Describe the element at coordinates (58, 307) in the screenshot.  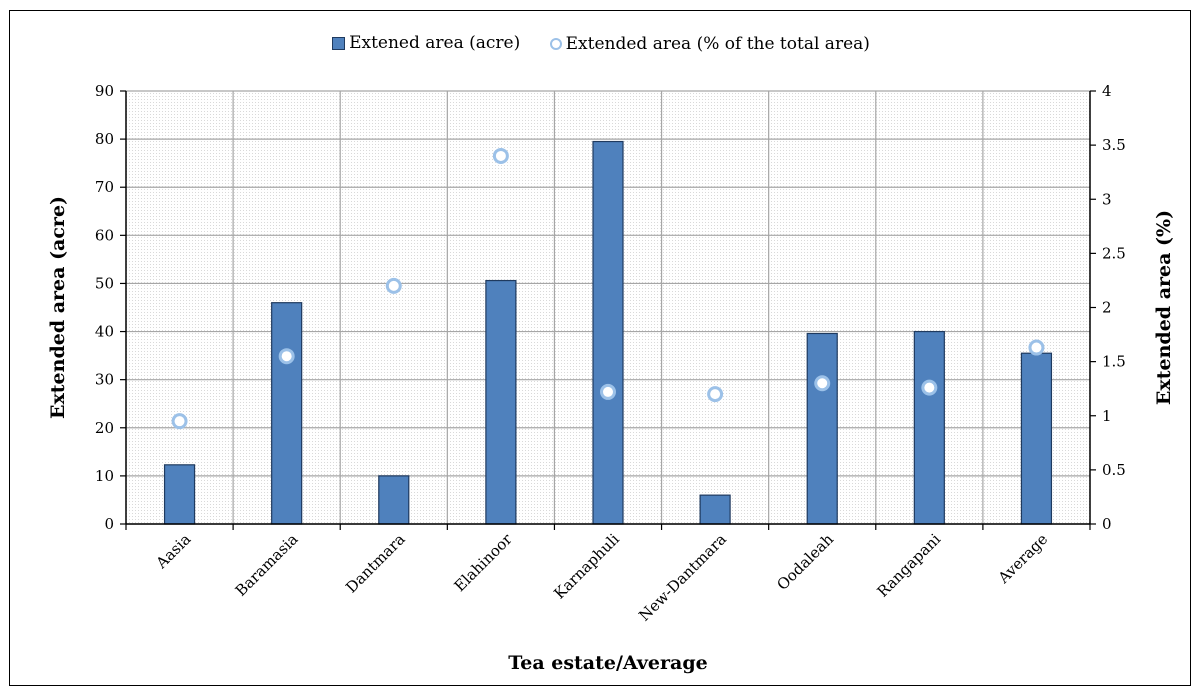
I see `y-axis-label-left: Extended area (acre)` at that location.